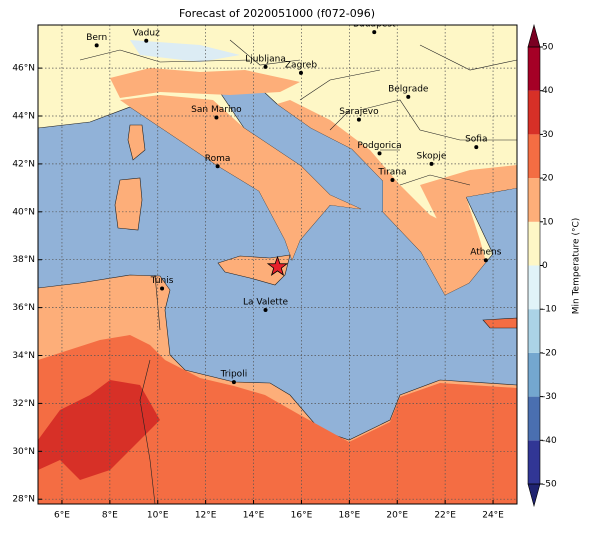  What do you see at coordinates (476, 140) in the screenshot?
I see `city-label: Sofia` at bounding box center [476, 140].